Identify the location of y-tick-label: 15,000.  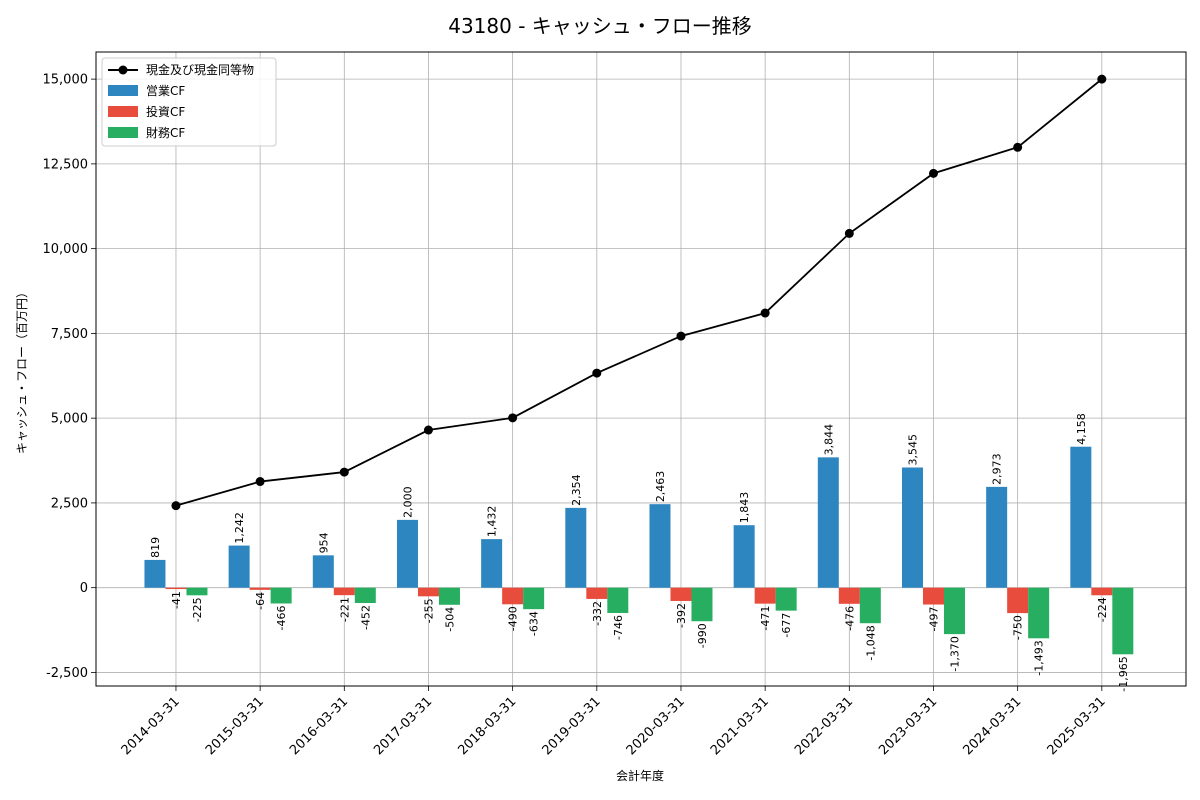
(66, 80).